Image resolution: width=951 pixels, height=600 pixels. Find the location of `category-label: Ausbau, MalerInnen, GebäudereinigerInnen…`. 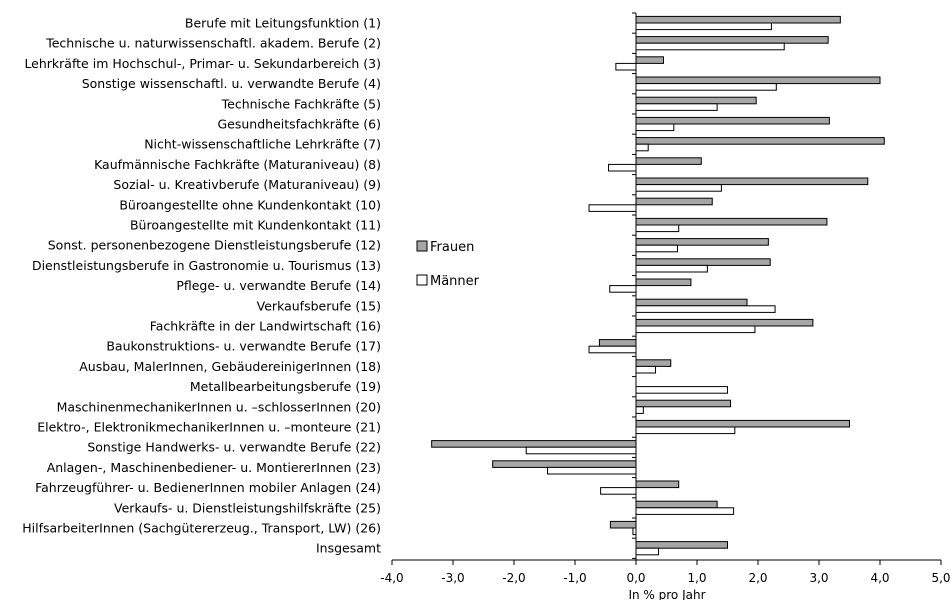

category-label: Ausbau, MalerInnen, GebäudereinigerInnen… is located at coordinates (230, 366).